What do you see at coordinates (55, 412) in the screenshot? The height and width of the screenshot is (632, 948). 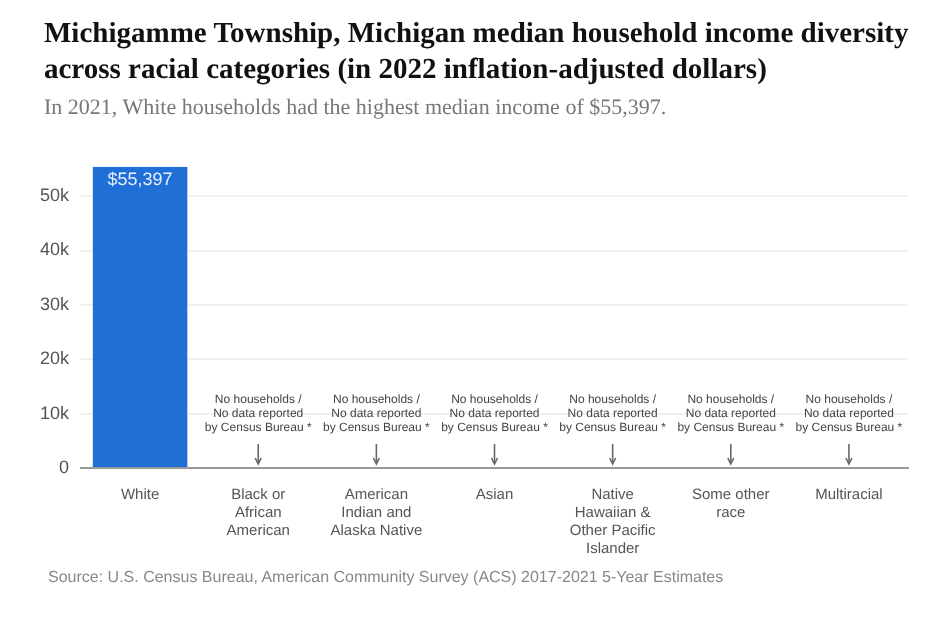 I see `y-tick-label: 10k` at bounding box center [55, 412].